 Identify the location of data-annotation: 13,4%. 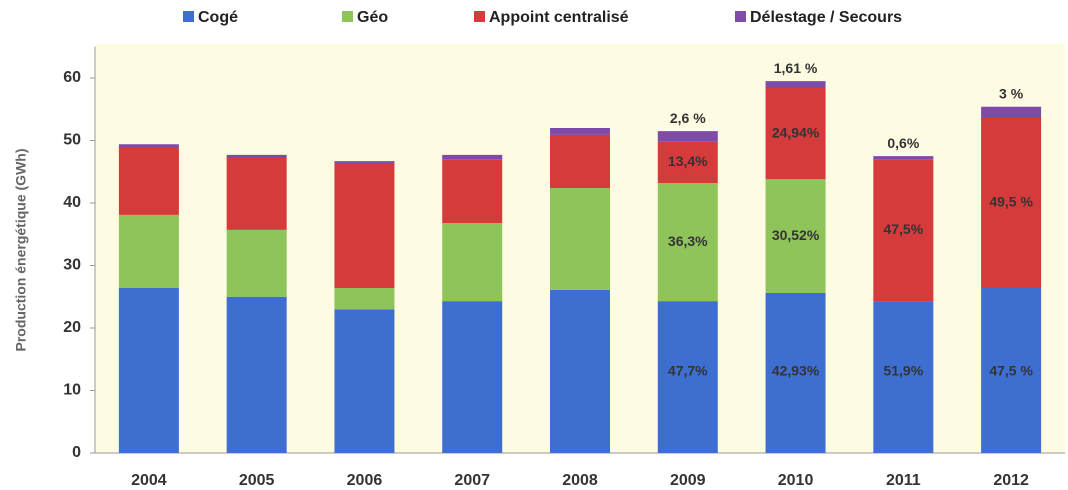
(688, 161).